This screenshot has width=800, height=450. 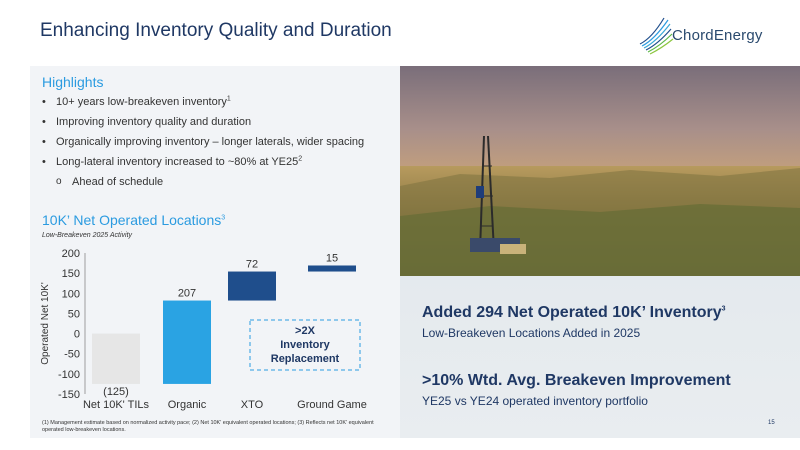 I want to click on highlights-title: Highlights, so click(x=73, y=82).